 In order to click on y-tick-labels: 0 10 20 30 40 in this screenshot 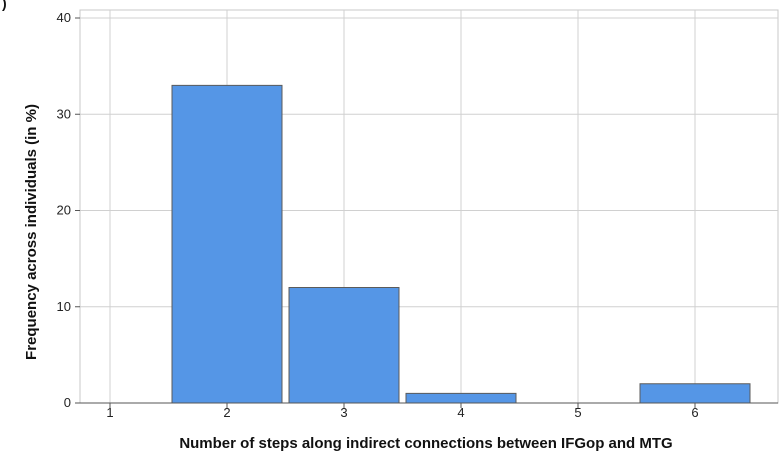, I will do `click(64, 210)`.